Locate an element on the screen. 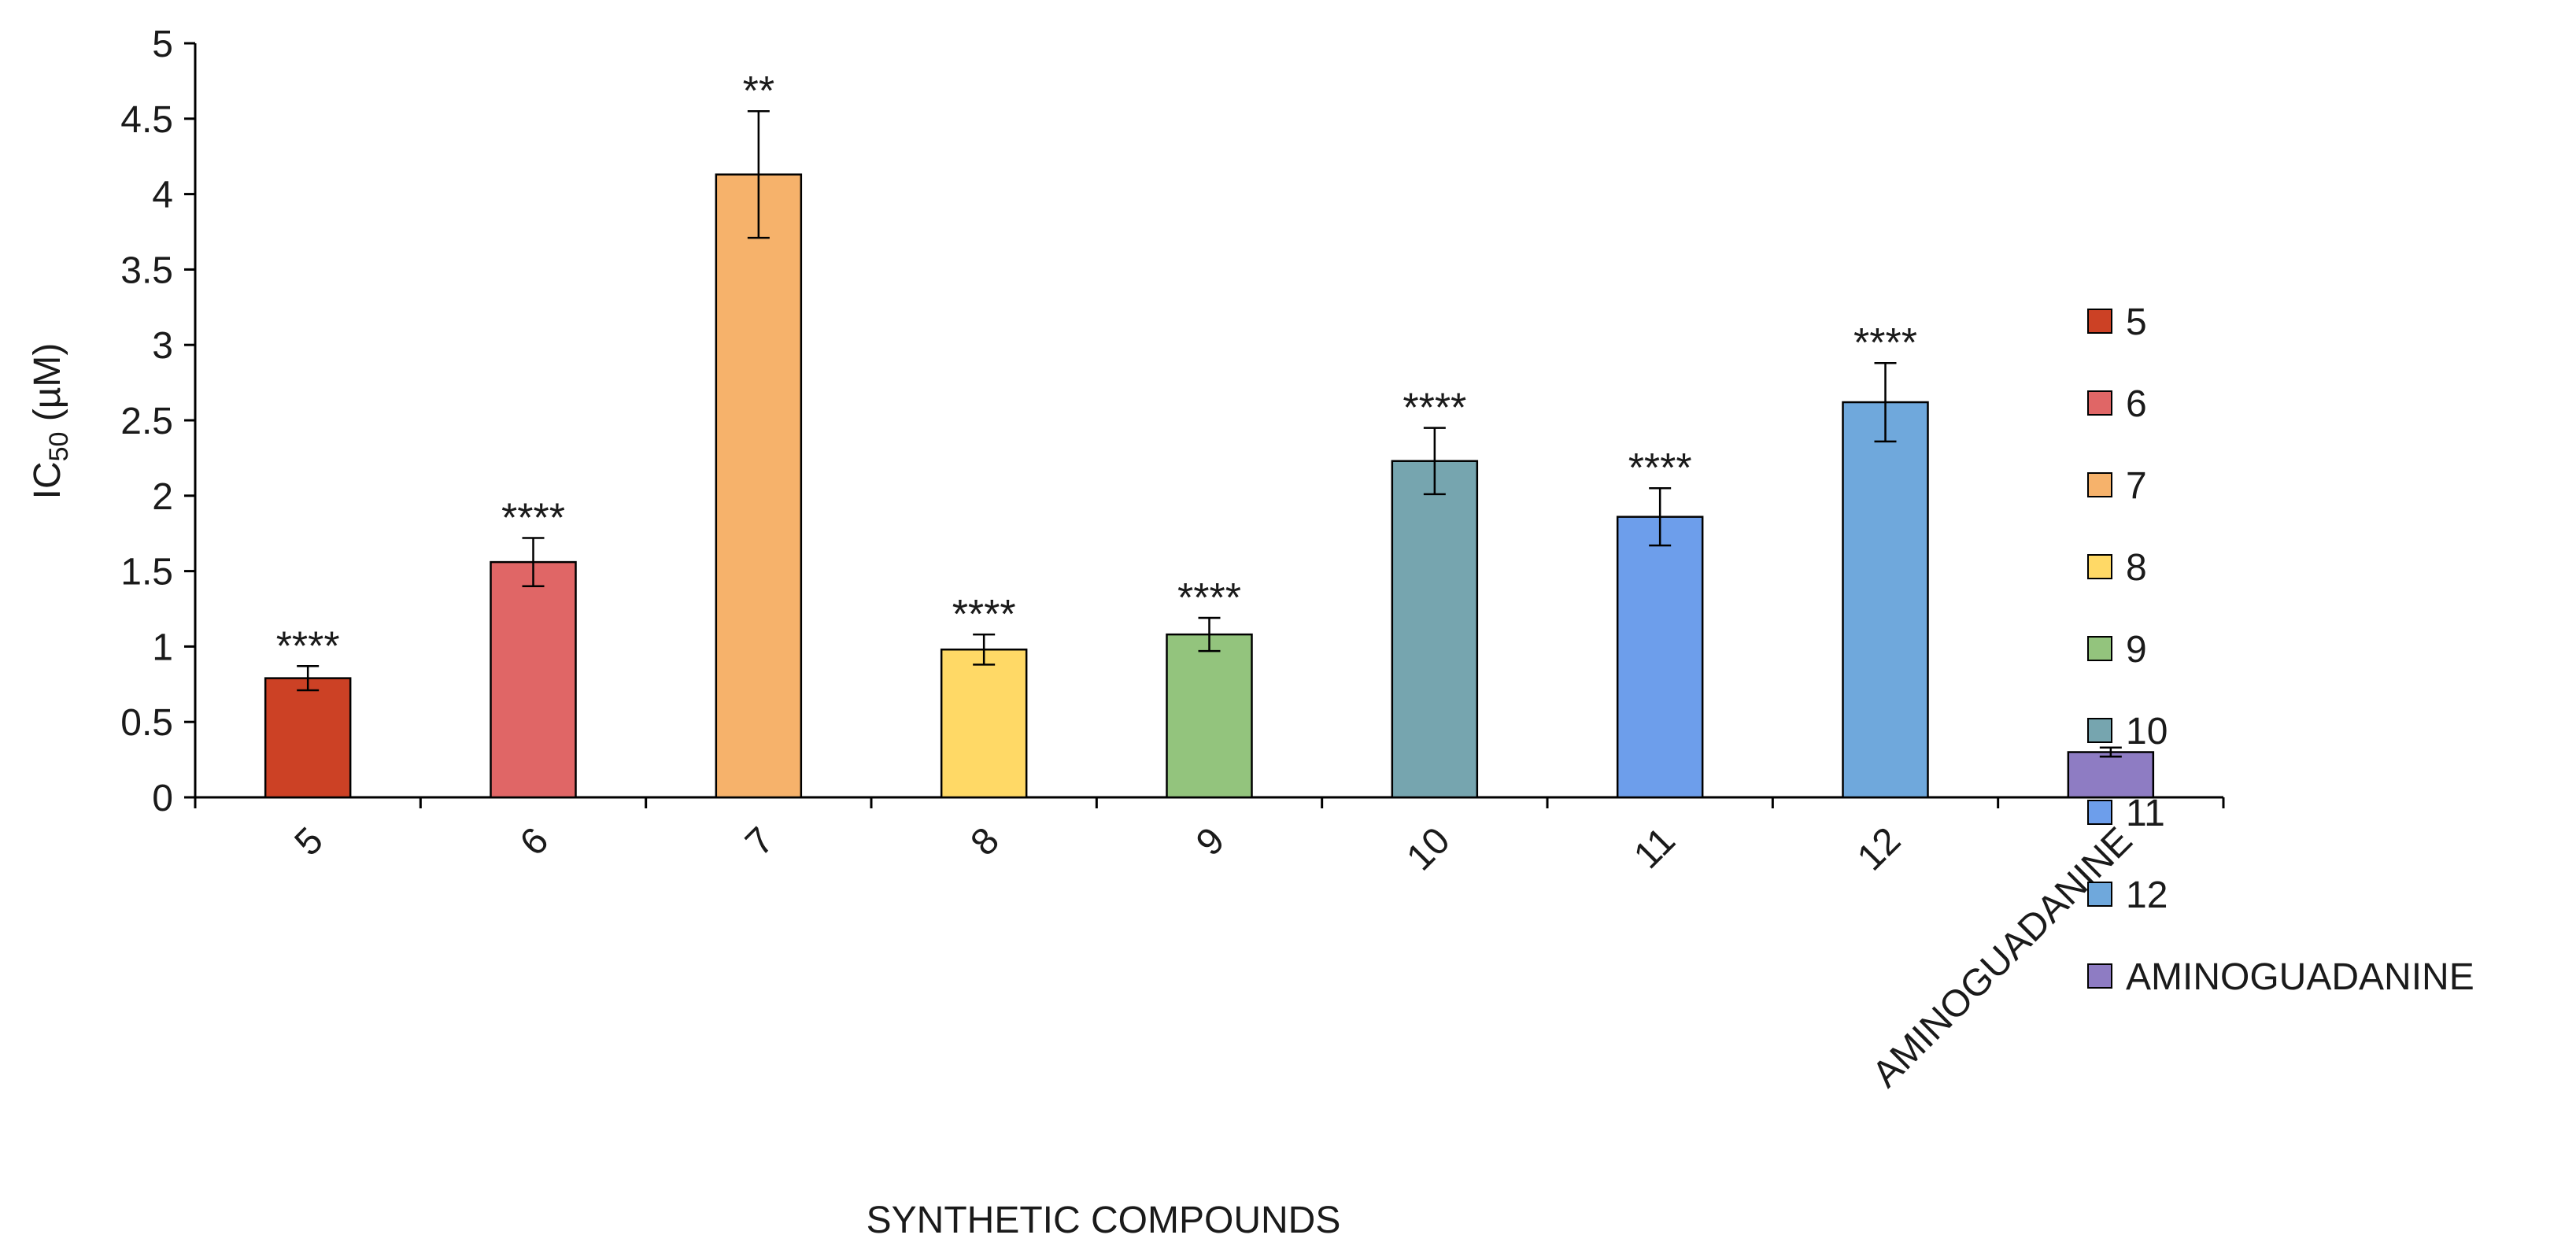  legend-item: 10 is located at coordinates (2127, 731).